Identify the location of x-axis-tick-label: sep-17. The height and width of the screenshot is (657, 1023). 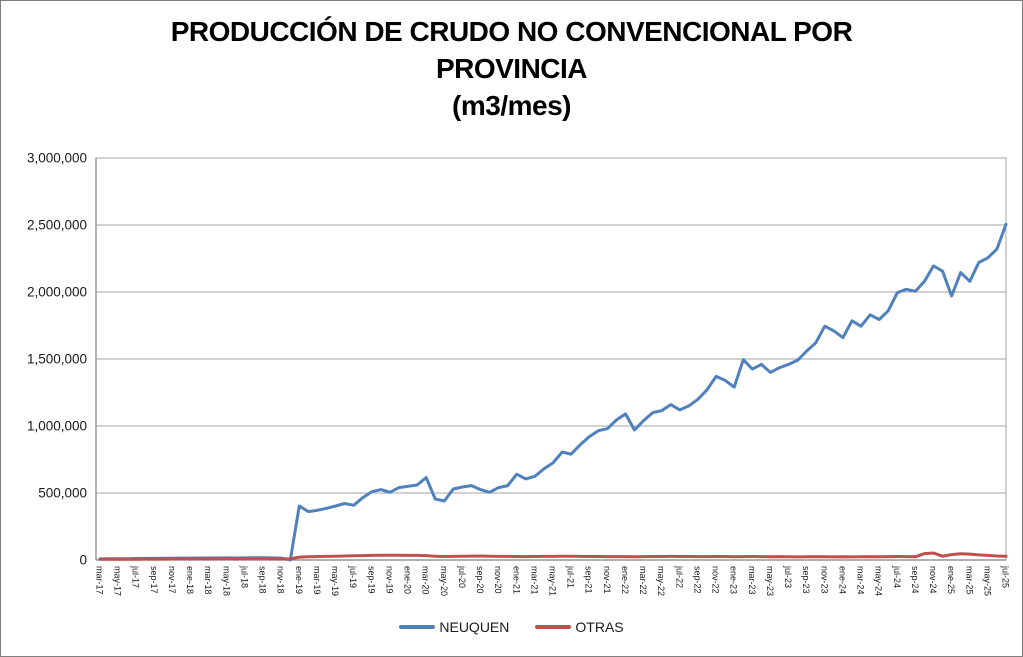
(154, 580).